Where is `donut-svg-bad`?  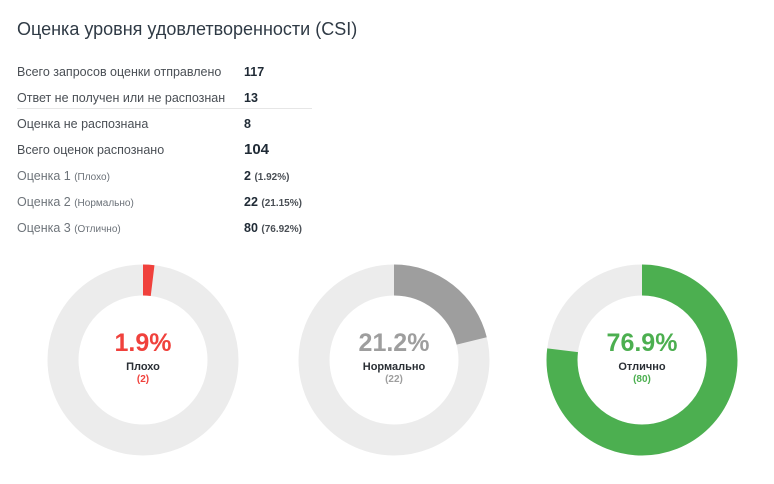 donut-svg-bad is located at coordinates (143, 360).